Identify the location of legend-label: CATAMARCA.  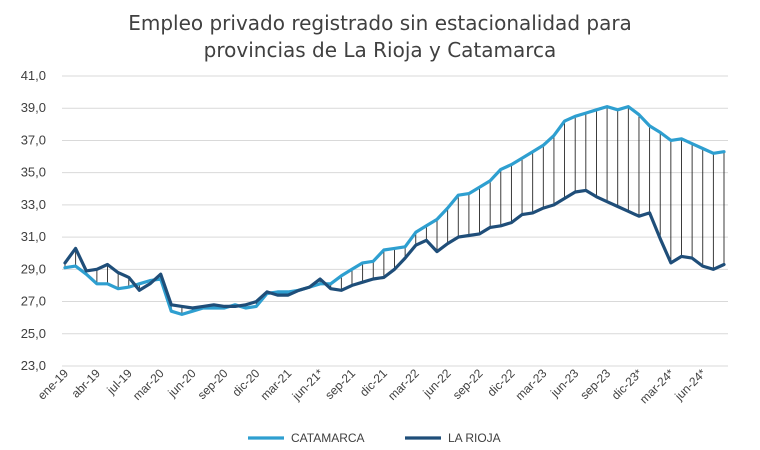
(328, 438).